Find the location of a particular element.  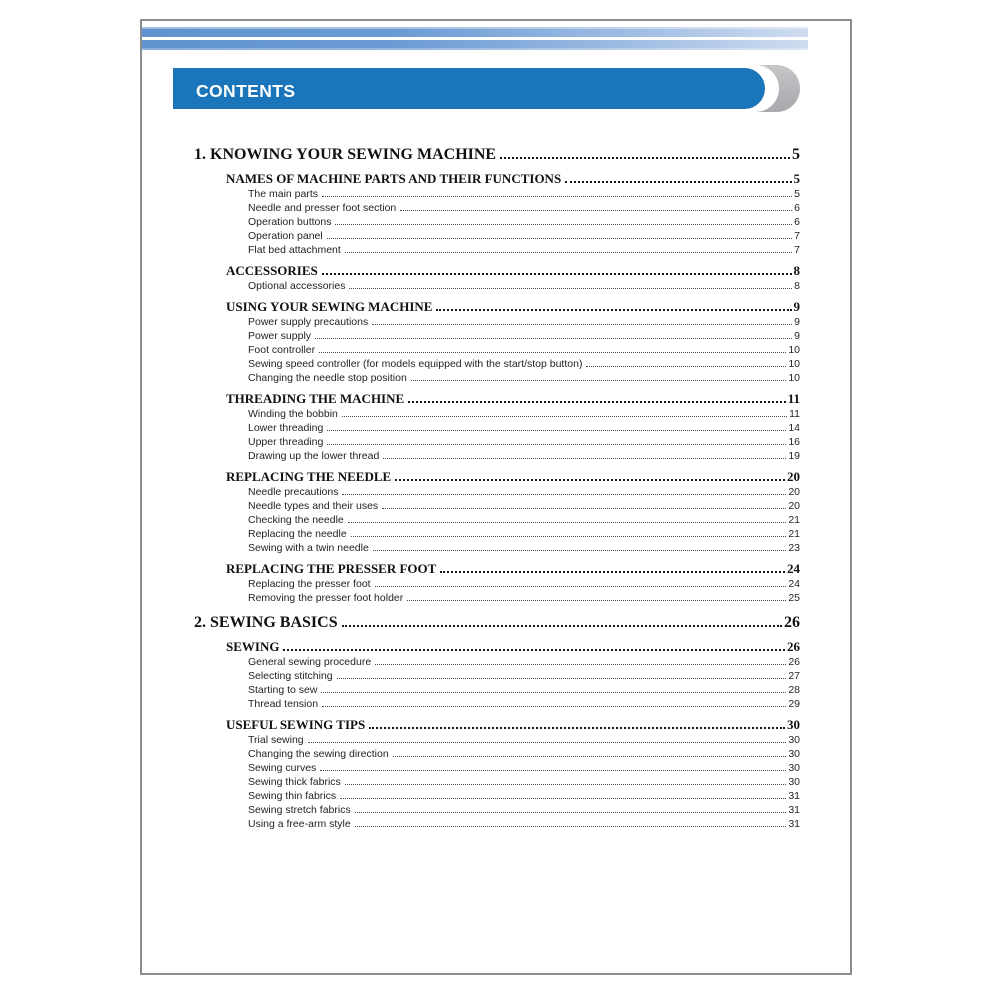

toc-entry: 2. SEWING BASICS 26 is located at coordinates (496, 623).